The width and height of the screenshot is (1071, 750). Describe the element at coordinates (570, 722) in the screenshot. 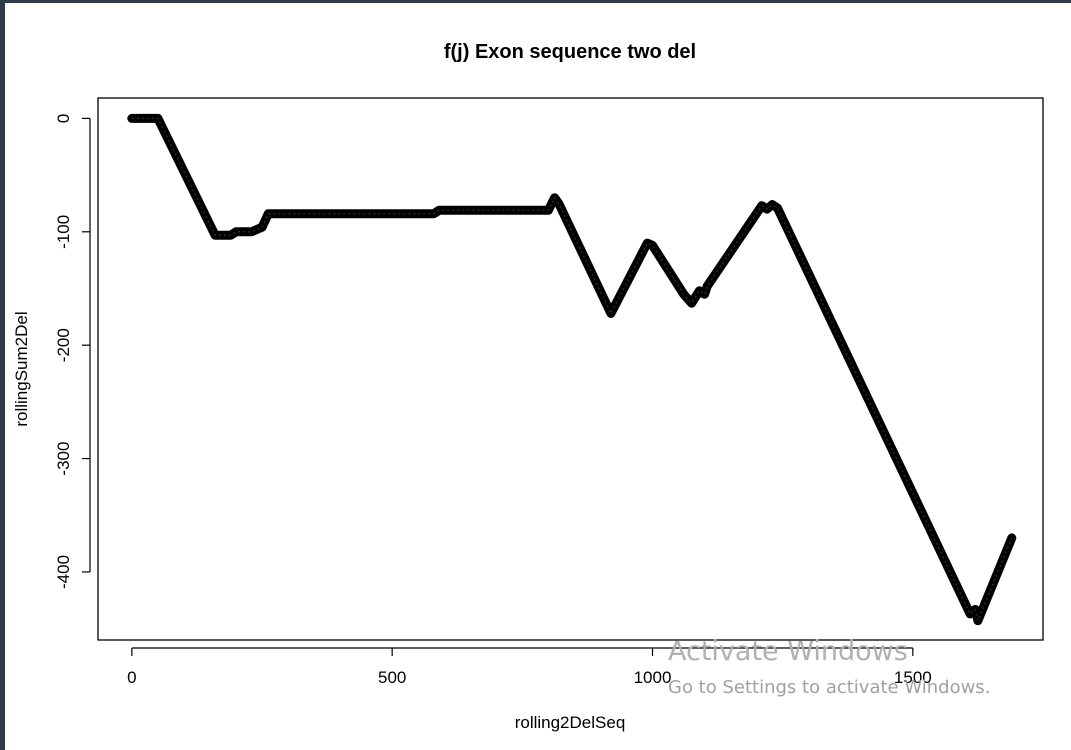

I see `x-axis-title: rolling2DelSeq` at that location.